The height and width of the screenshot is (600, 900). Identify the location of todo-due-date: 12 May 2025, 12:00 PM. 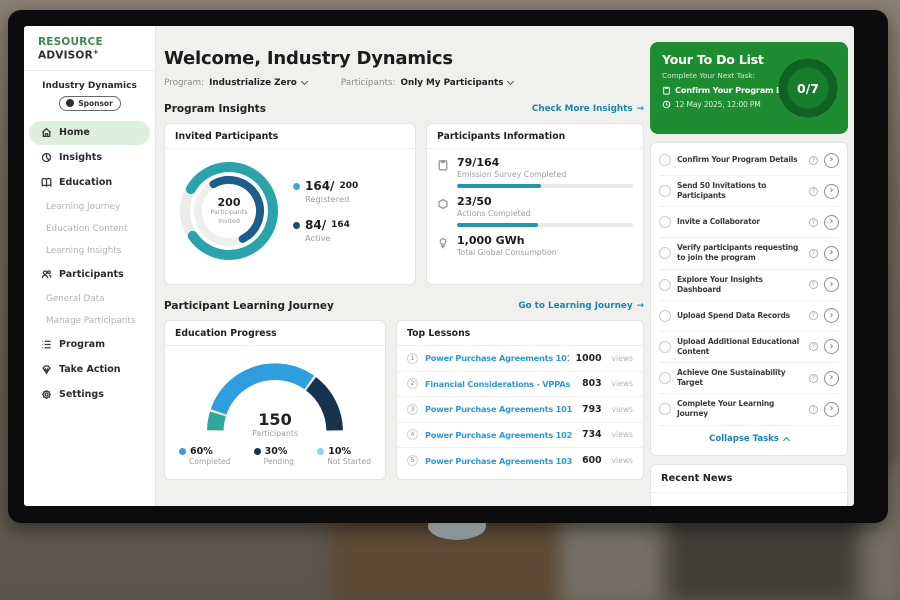
(750, 104).